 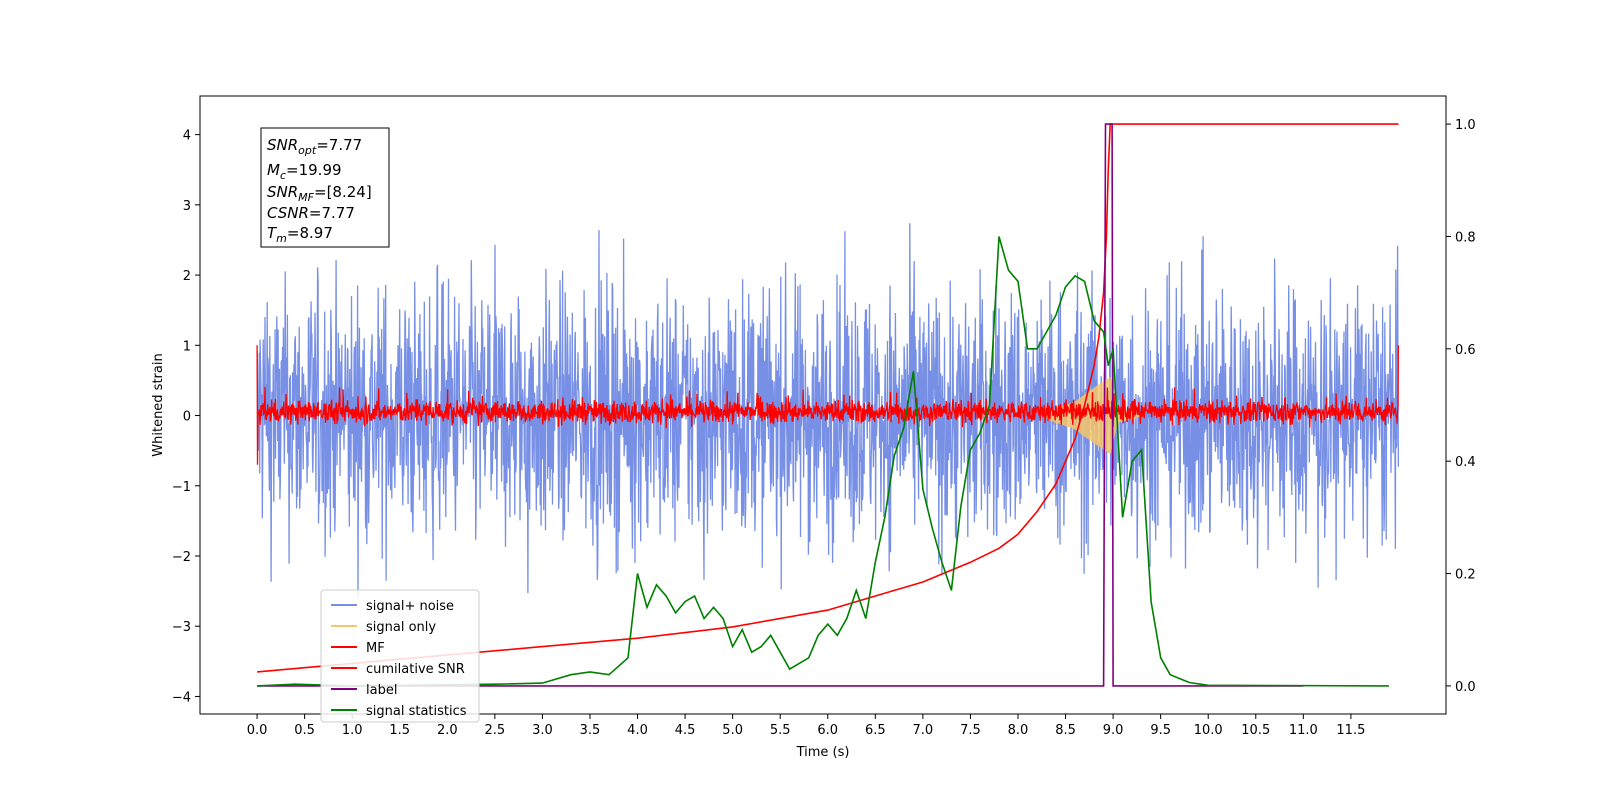 What do you see at coordinates (314, 170) in the screenshot?
I see `info-mc-value: =19.99` at bounding box center [314, 170].